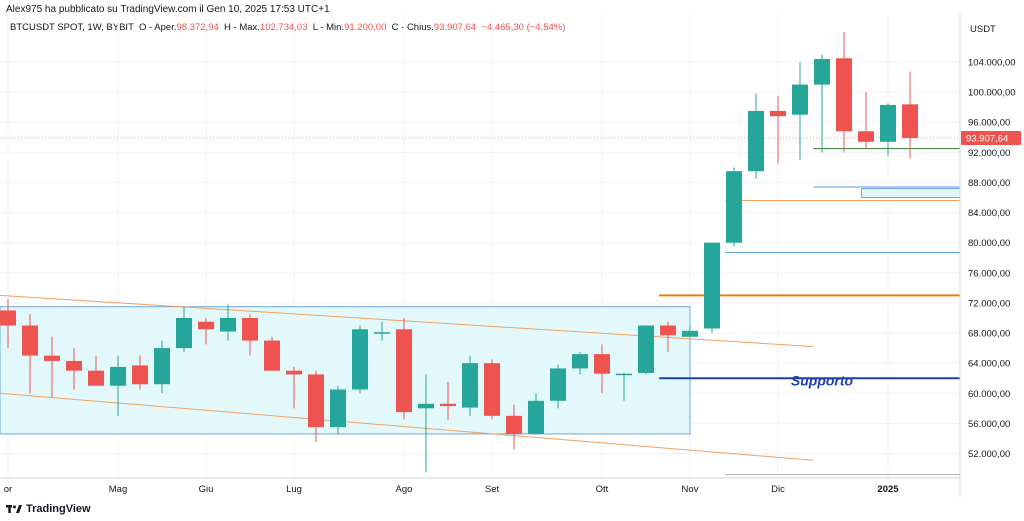 Image resolution: width=1024 pixels, height=521 pixels. Describe the element at coordinates (452, 489) in the screenshot. I see `time-axis: or Mag Giu Lug Ago Set Ott Nov Dic 2025` at that location.